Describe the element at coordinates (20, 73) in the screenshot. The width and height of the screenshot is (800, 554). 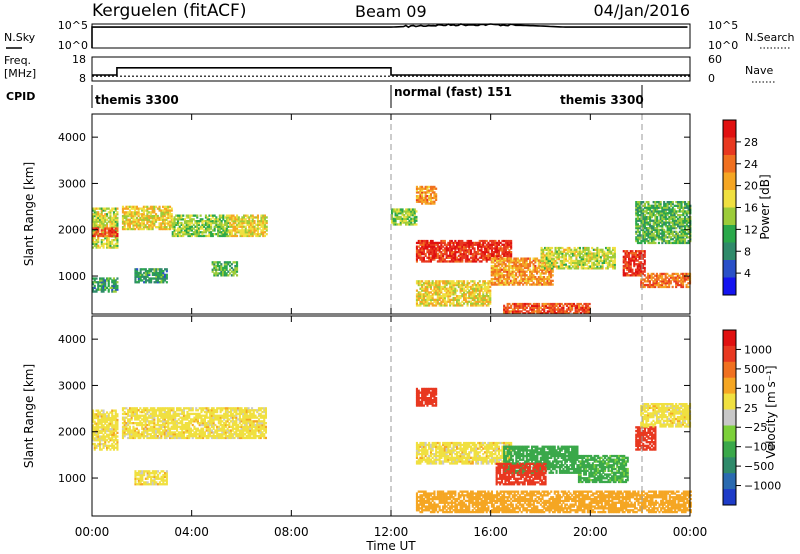
I see `freq-unit-label: [MHz]` at that location.